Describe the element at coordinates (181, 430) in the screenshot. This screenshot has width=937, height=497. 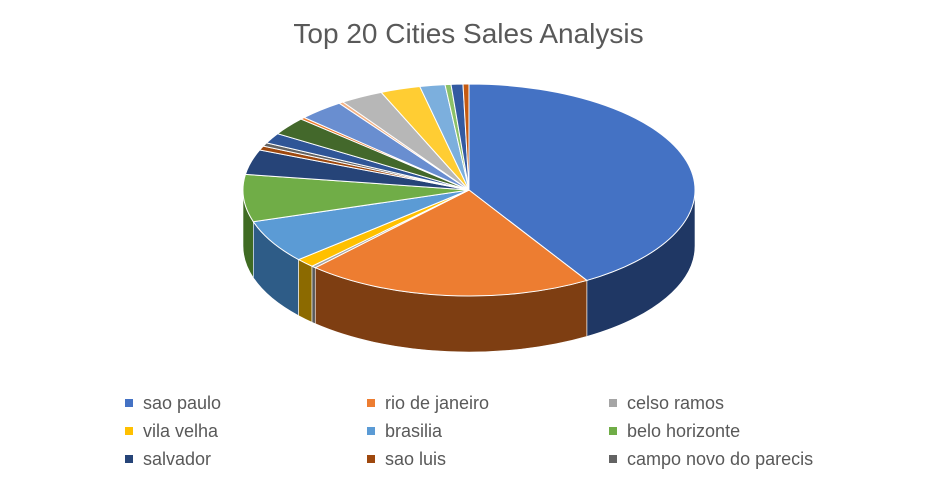
I see `legend-label: vila velha` at that location.